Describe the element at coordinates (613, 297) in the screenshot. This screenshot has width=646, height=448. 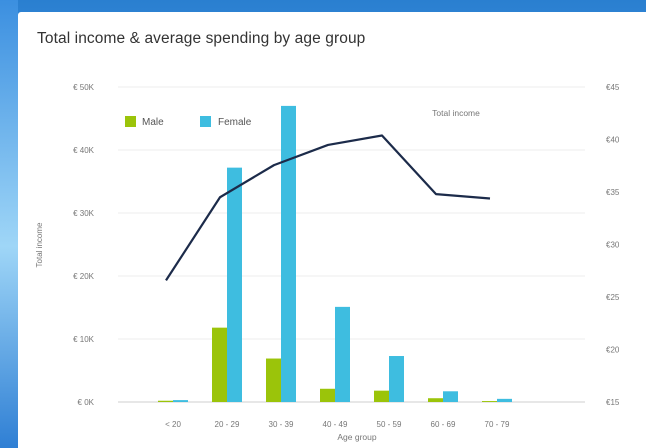
I see `y2-tick-label: €25` at that location.